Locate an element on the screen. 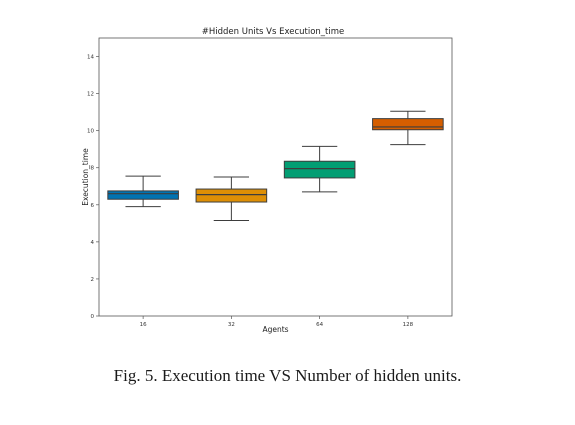  x-axis: 16 32 64 128 is located at coordinates (277, 322).